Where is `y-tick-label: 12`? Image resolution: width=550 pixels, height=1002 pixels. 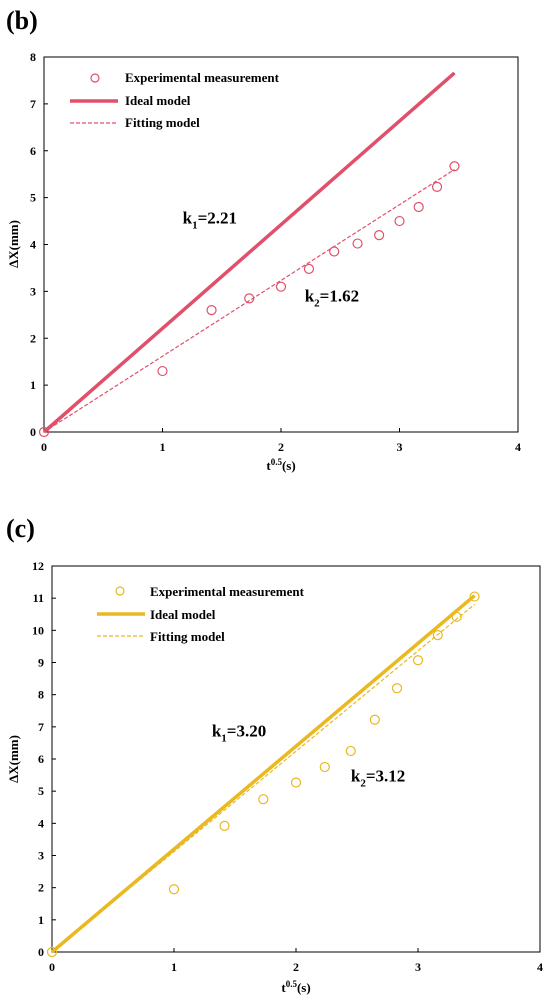 y-tick-label: 12 is located at coordinates (38, 566).